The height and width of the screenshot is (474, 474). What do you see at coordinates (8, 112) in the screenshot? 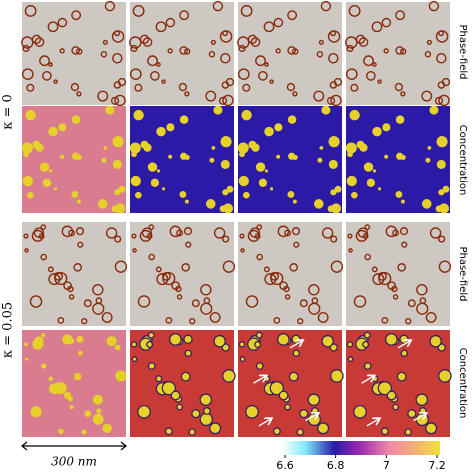
I see `group-label: κ = 0` at bounding box center [8, 112].